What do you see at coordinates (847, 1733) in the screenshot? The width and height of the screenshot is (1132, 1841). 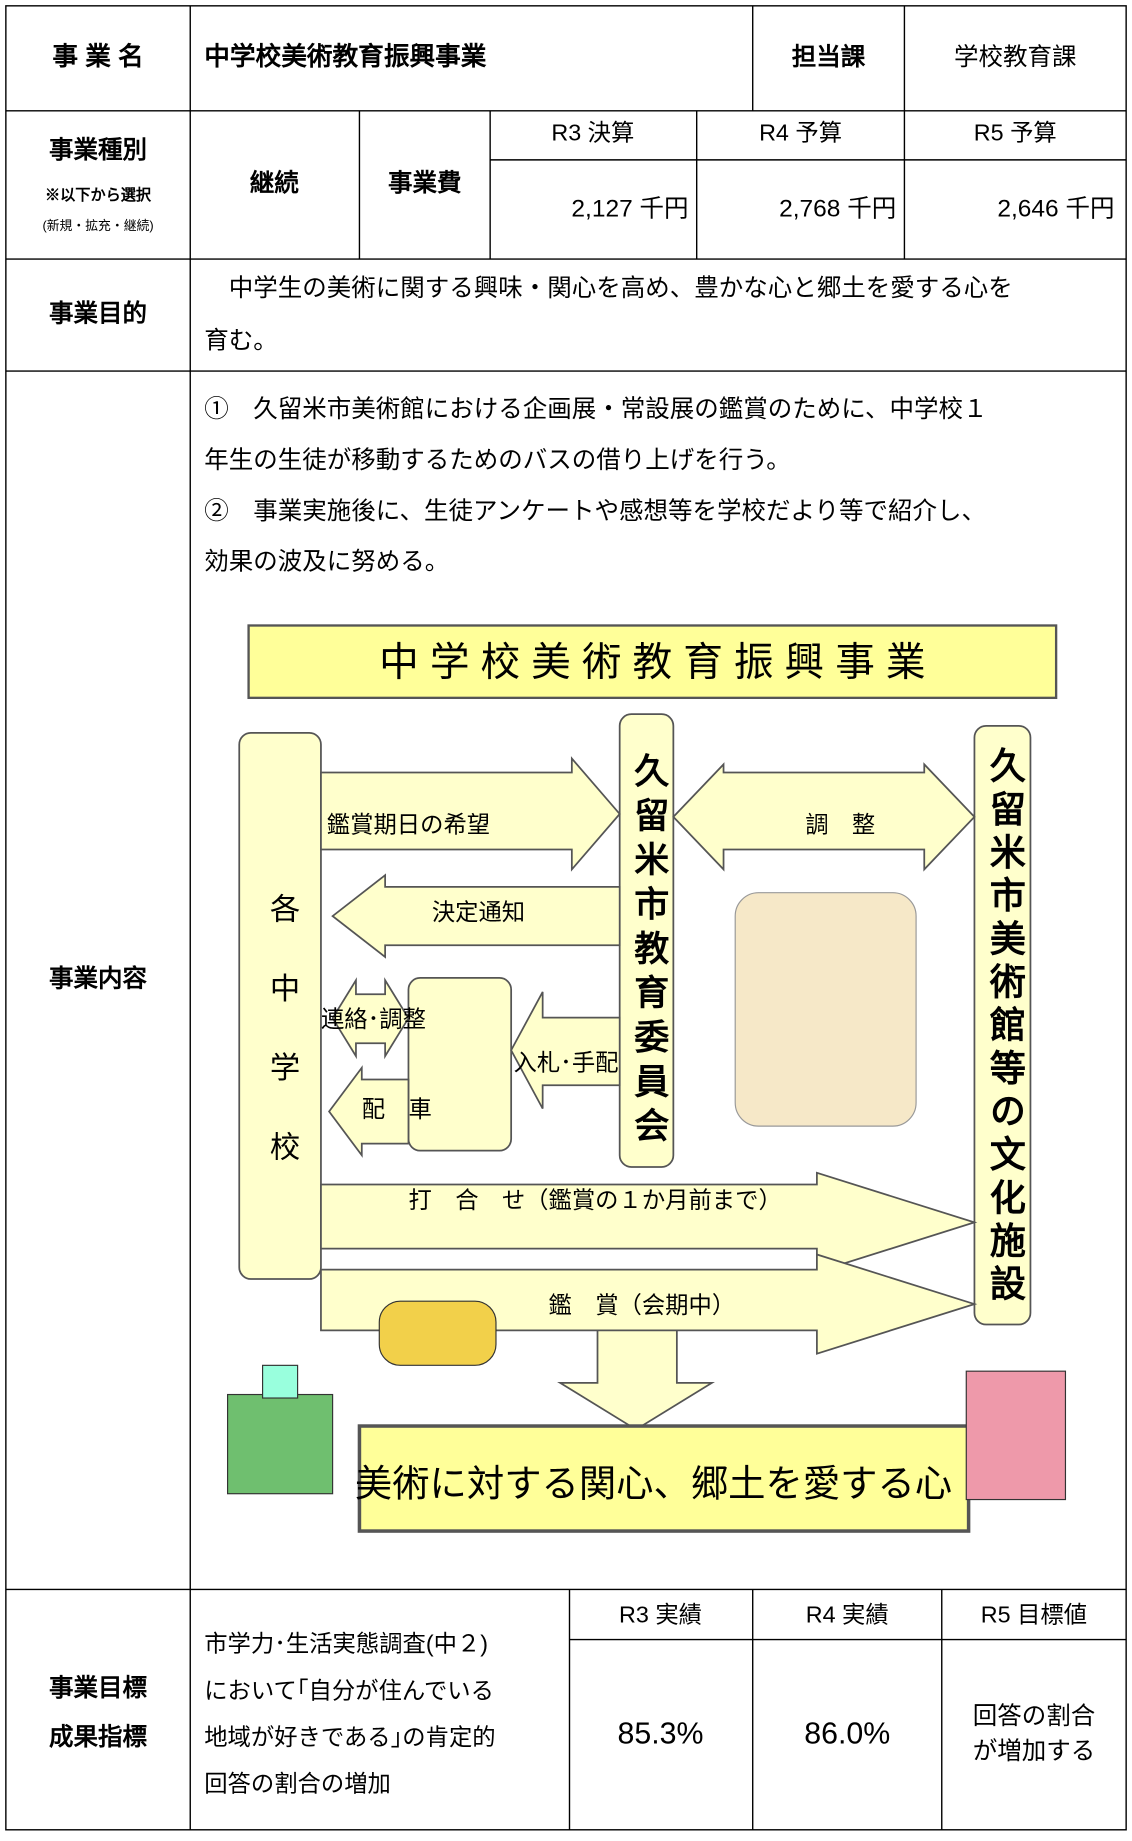 I see `result-value: 86.0%` at bounding box center [847, 1733].